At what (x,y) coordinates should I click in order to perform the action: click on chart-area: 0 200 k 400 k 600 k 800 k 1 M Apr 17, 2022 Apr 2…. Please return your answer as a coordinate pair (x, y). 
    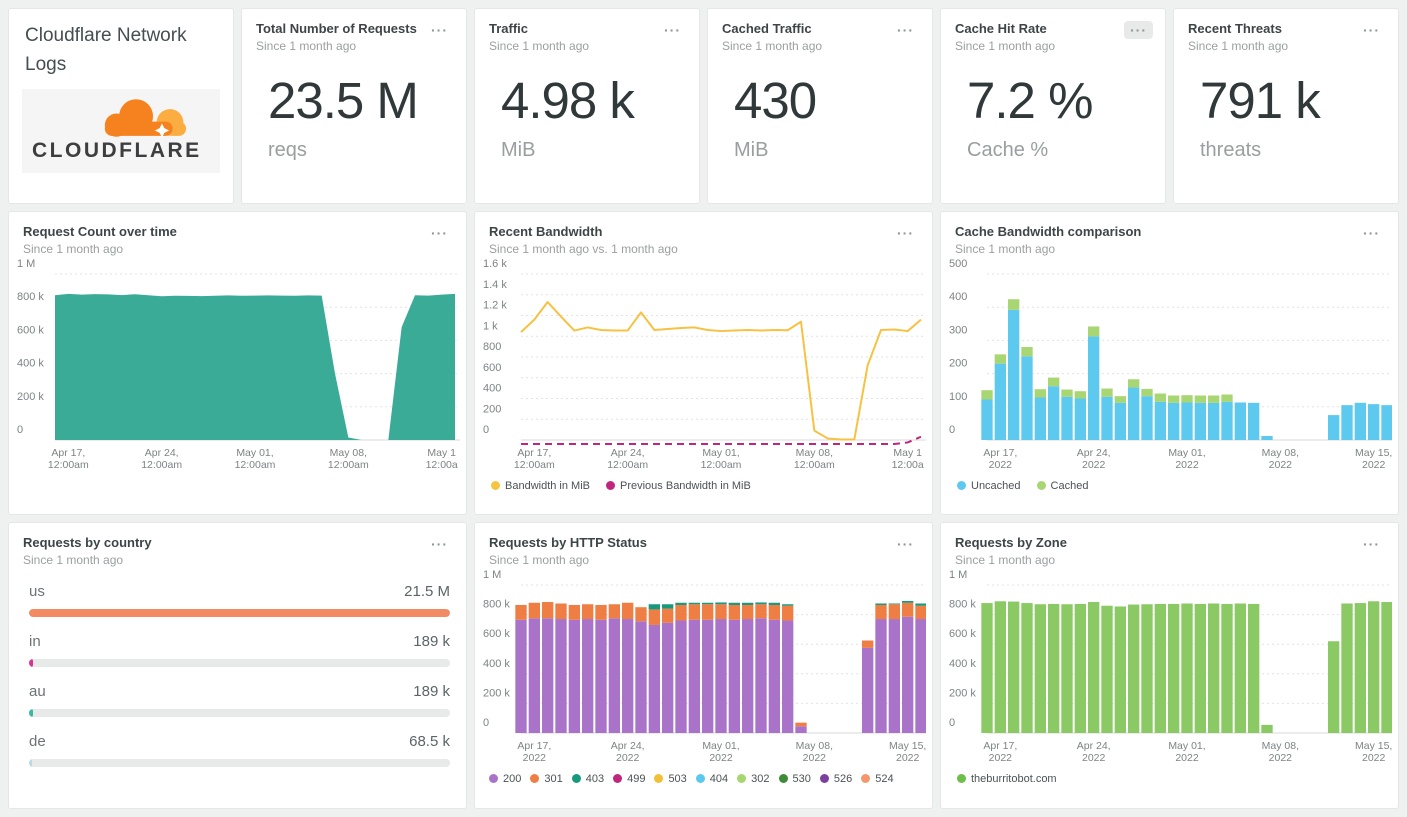
    Looking at the image, I should click on (1169, 667).